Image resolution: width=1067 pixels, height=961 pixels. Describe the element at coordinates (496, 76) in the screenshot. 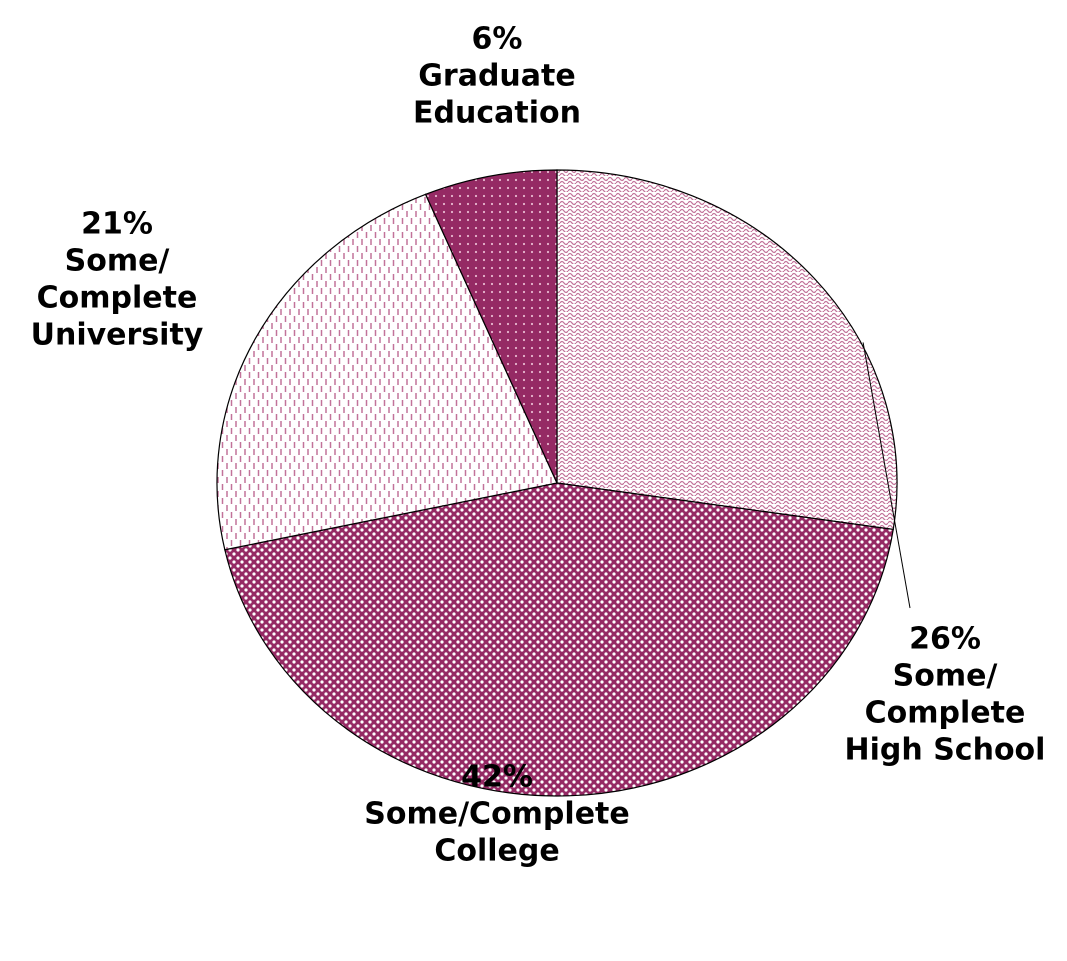

I see `category-label: Graduate` at that location.